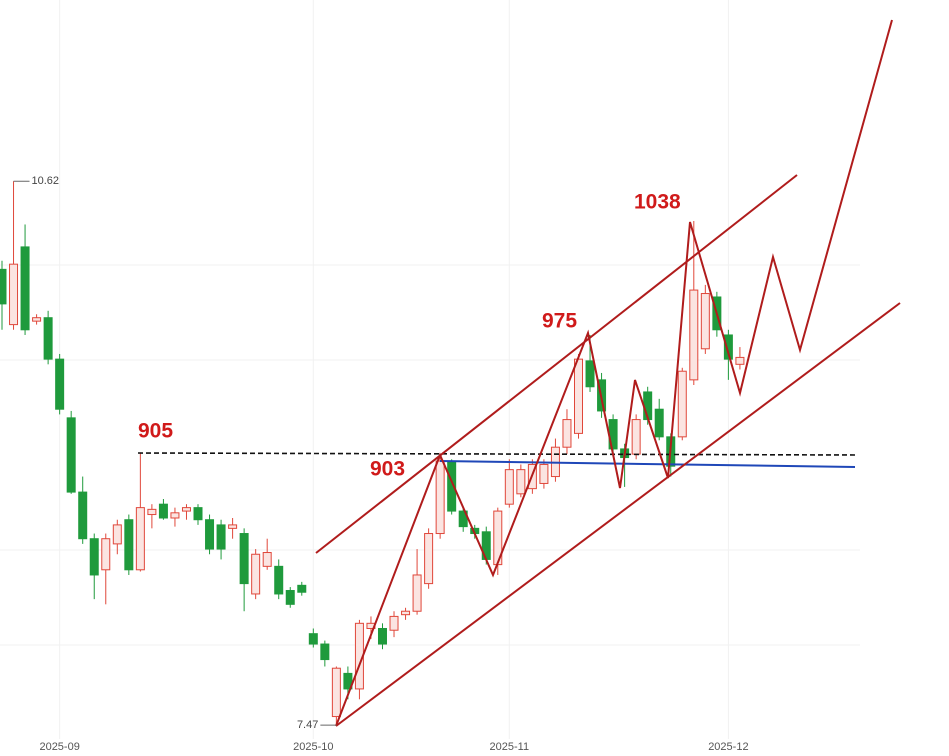  I want to click on annotation: 903, so click(387, 469).